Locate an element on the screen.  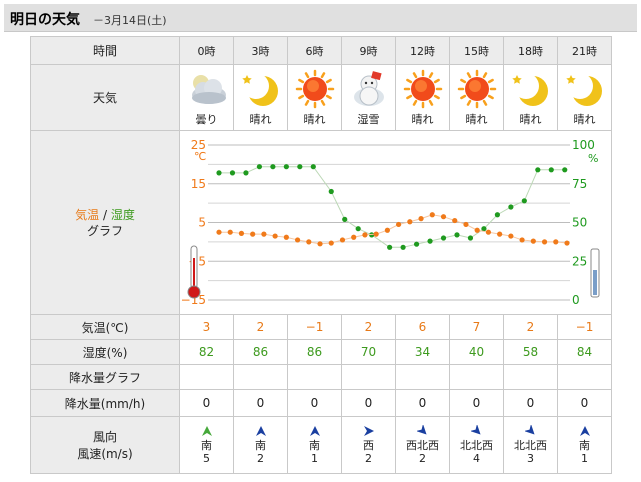
hour-header: 18時 is located at coordinates (530, 50).